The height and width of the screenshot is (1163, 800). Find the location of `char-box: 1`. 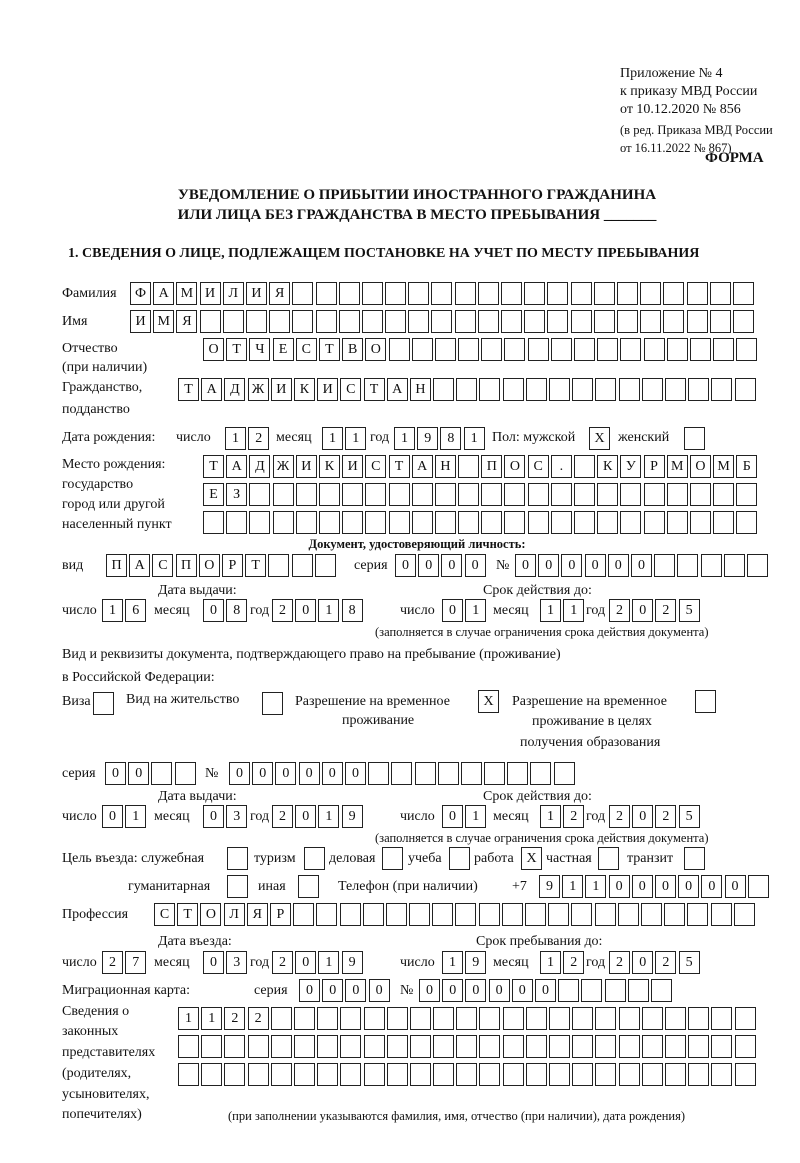

char-box: 1 is located at coordinates (573, 886).